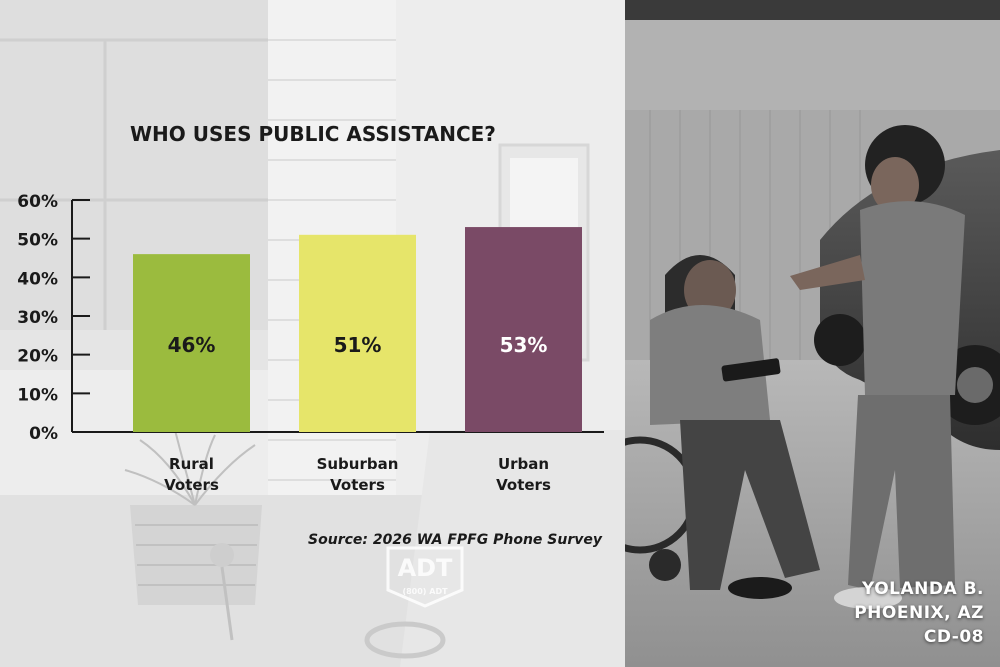 The height and width of the screenshot is (667, 1000). Describe the element at coordinates (37, 357) in the screenshot. I see `y-tick-label: 20%` at that location.